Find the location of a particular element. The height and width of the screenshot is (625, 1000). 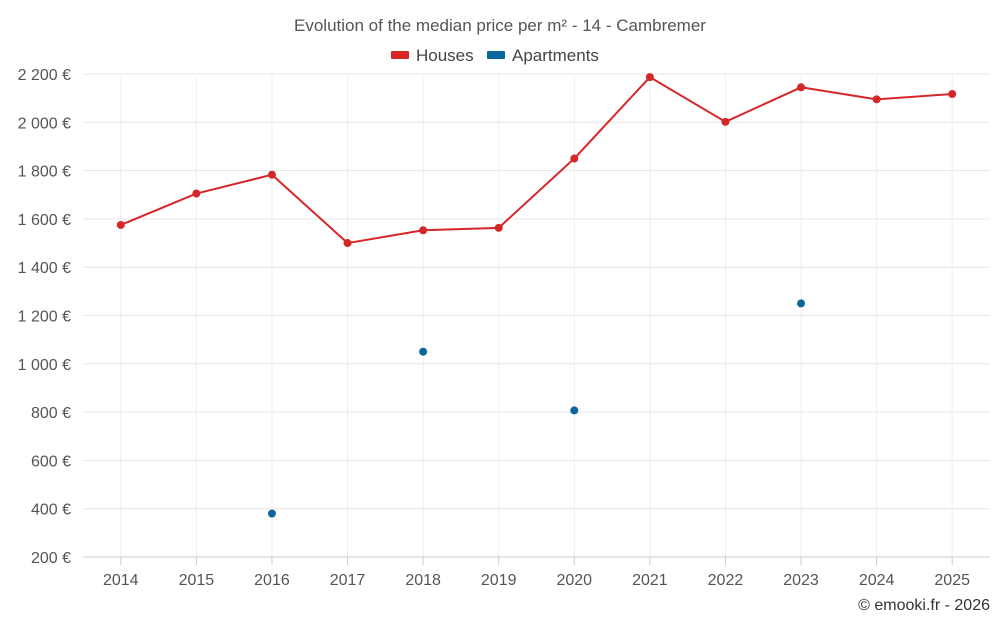

y-tick-label: 1 200 € is located at coordinates (44, 317).